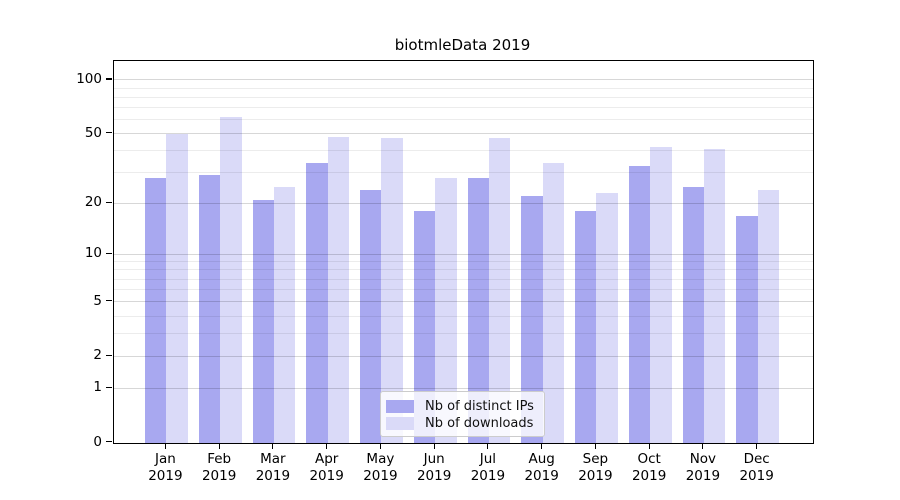  What do you see at coordinates (757, 446) in the screenshot?
I see `x-tick-mark-dec` at bounding box center [757, 446].